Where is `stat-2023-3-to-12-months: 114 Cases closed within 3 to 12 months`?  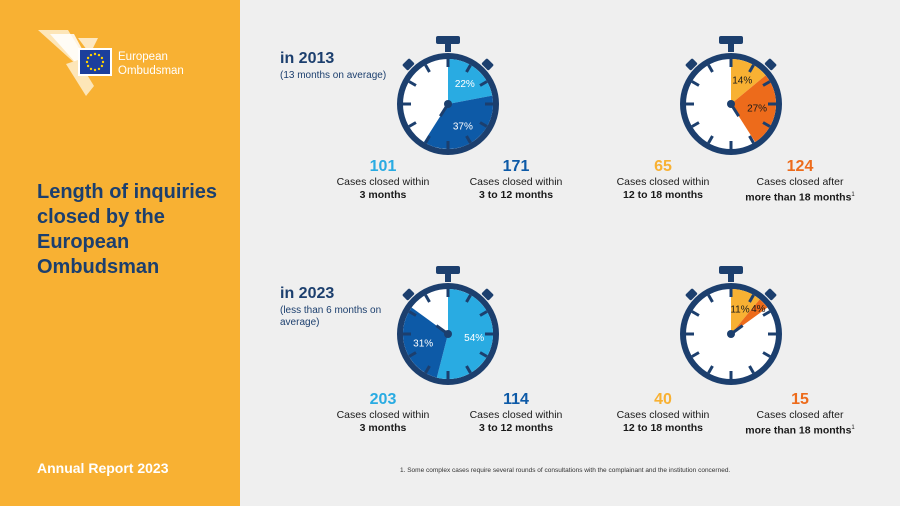 stat-2023-3-to-12-months: 114 Cases closed within 3 to 12 months is located at coordinates (516, 412).